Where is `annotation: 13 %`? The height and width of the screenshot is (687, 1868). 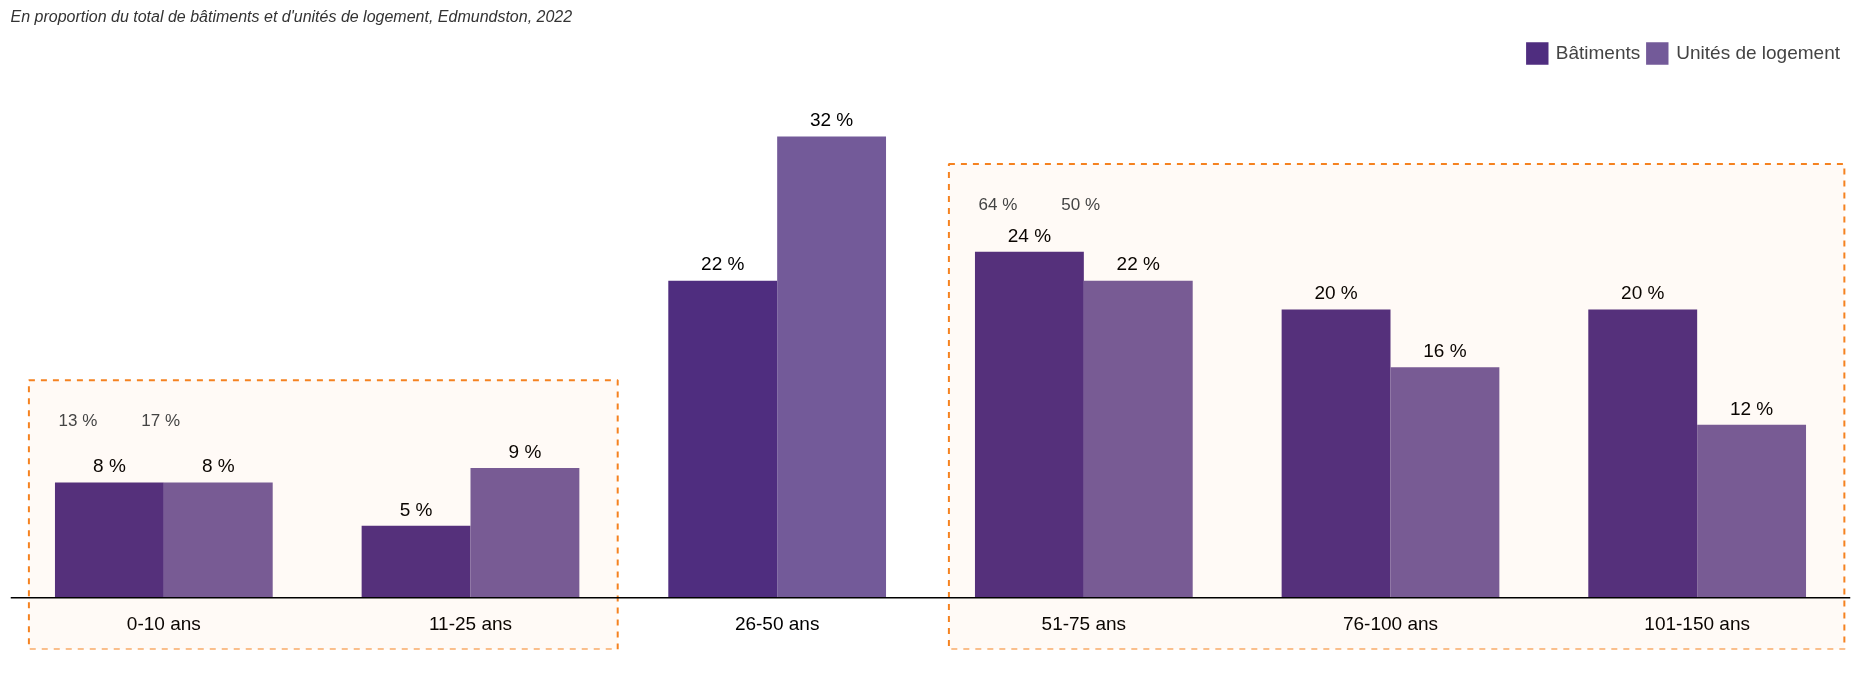 annotation: 13 % is located at coordinates (78, 421).